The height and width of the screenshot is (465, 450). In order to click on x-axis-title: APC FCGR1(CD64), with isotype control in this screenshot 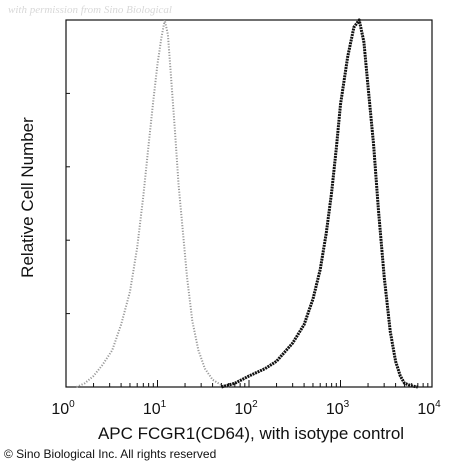, I will do `click(251, 433)`.